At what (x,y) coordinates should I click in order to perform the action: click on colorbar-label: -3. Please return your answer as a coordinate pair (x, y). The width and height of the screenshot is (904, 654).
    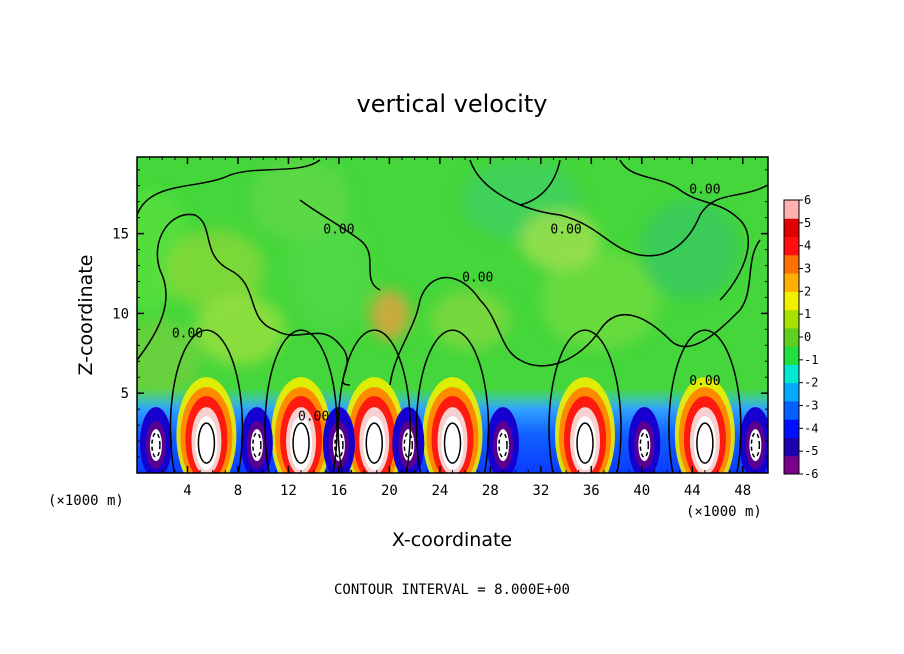
    Looking at the image, I should click on (811, 406).